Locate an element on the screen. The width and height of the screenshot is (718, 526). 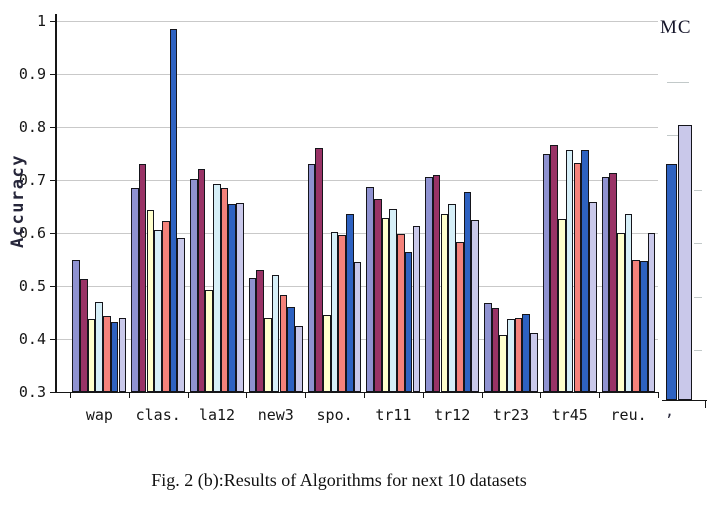
bar-reu-series-6-blue is located at coordinates (644, 326).